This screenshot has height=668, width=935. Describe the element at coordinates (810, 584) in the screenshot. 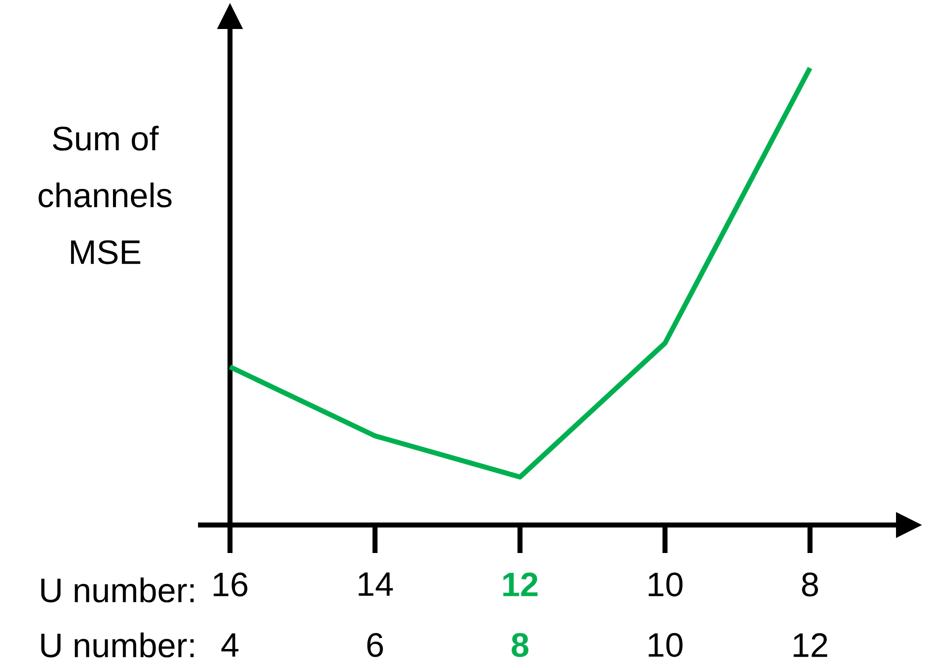

I see `x-tick-label: 8` at that location.